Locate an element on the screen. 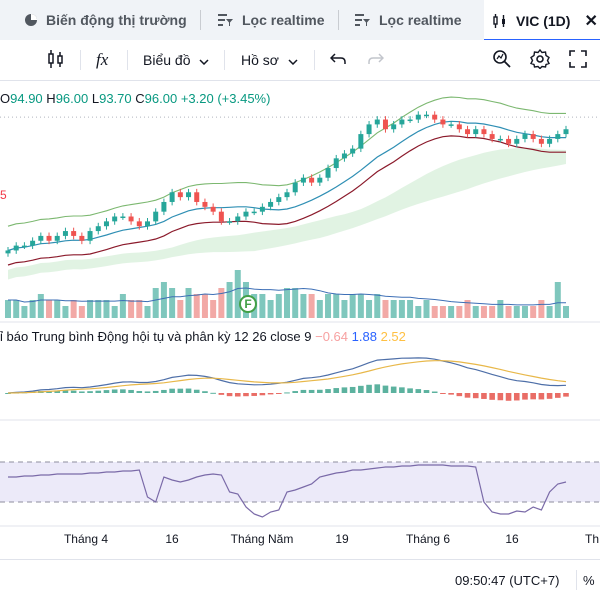  chart-type-dropdown: Biểu đồ is located at coordinates (176, 60).